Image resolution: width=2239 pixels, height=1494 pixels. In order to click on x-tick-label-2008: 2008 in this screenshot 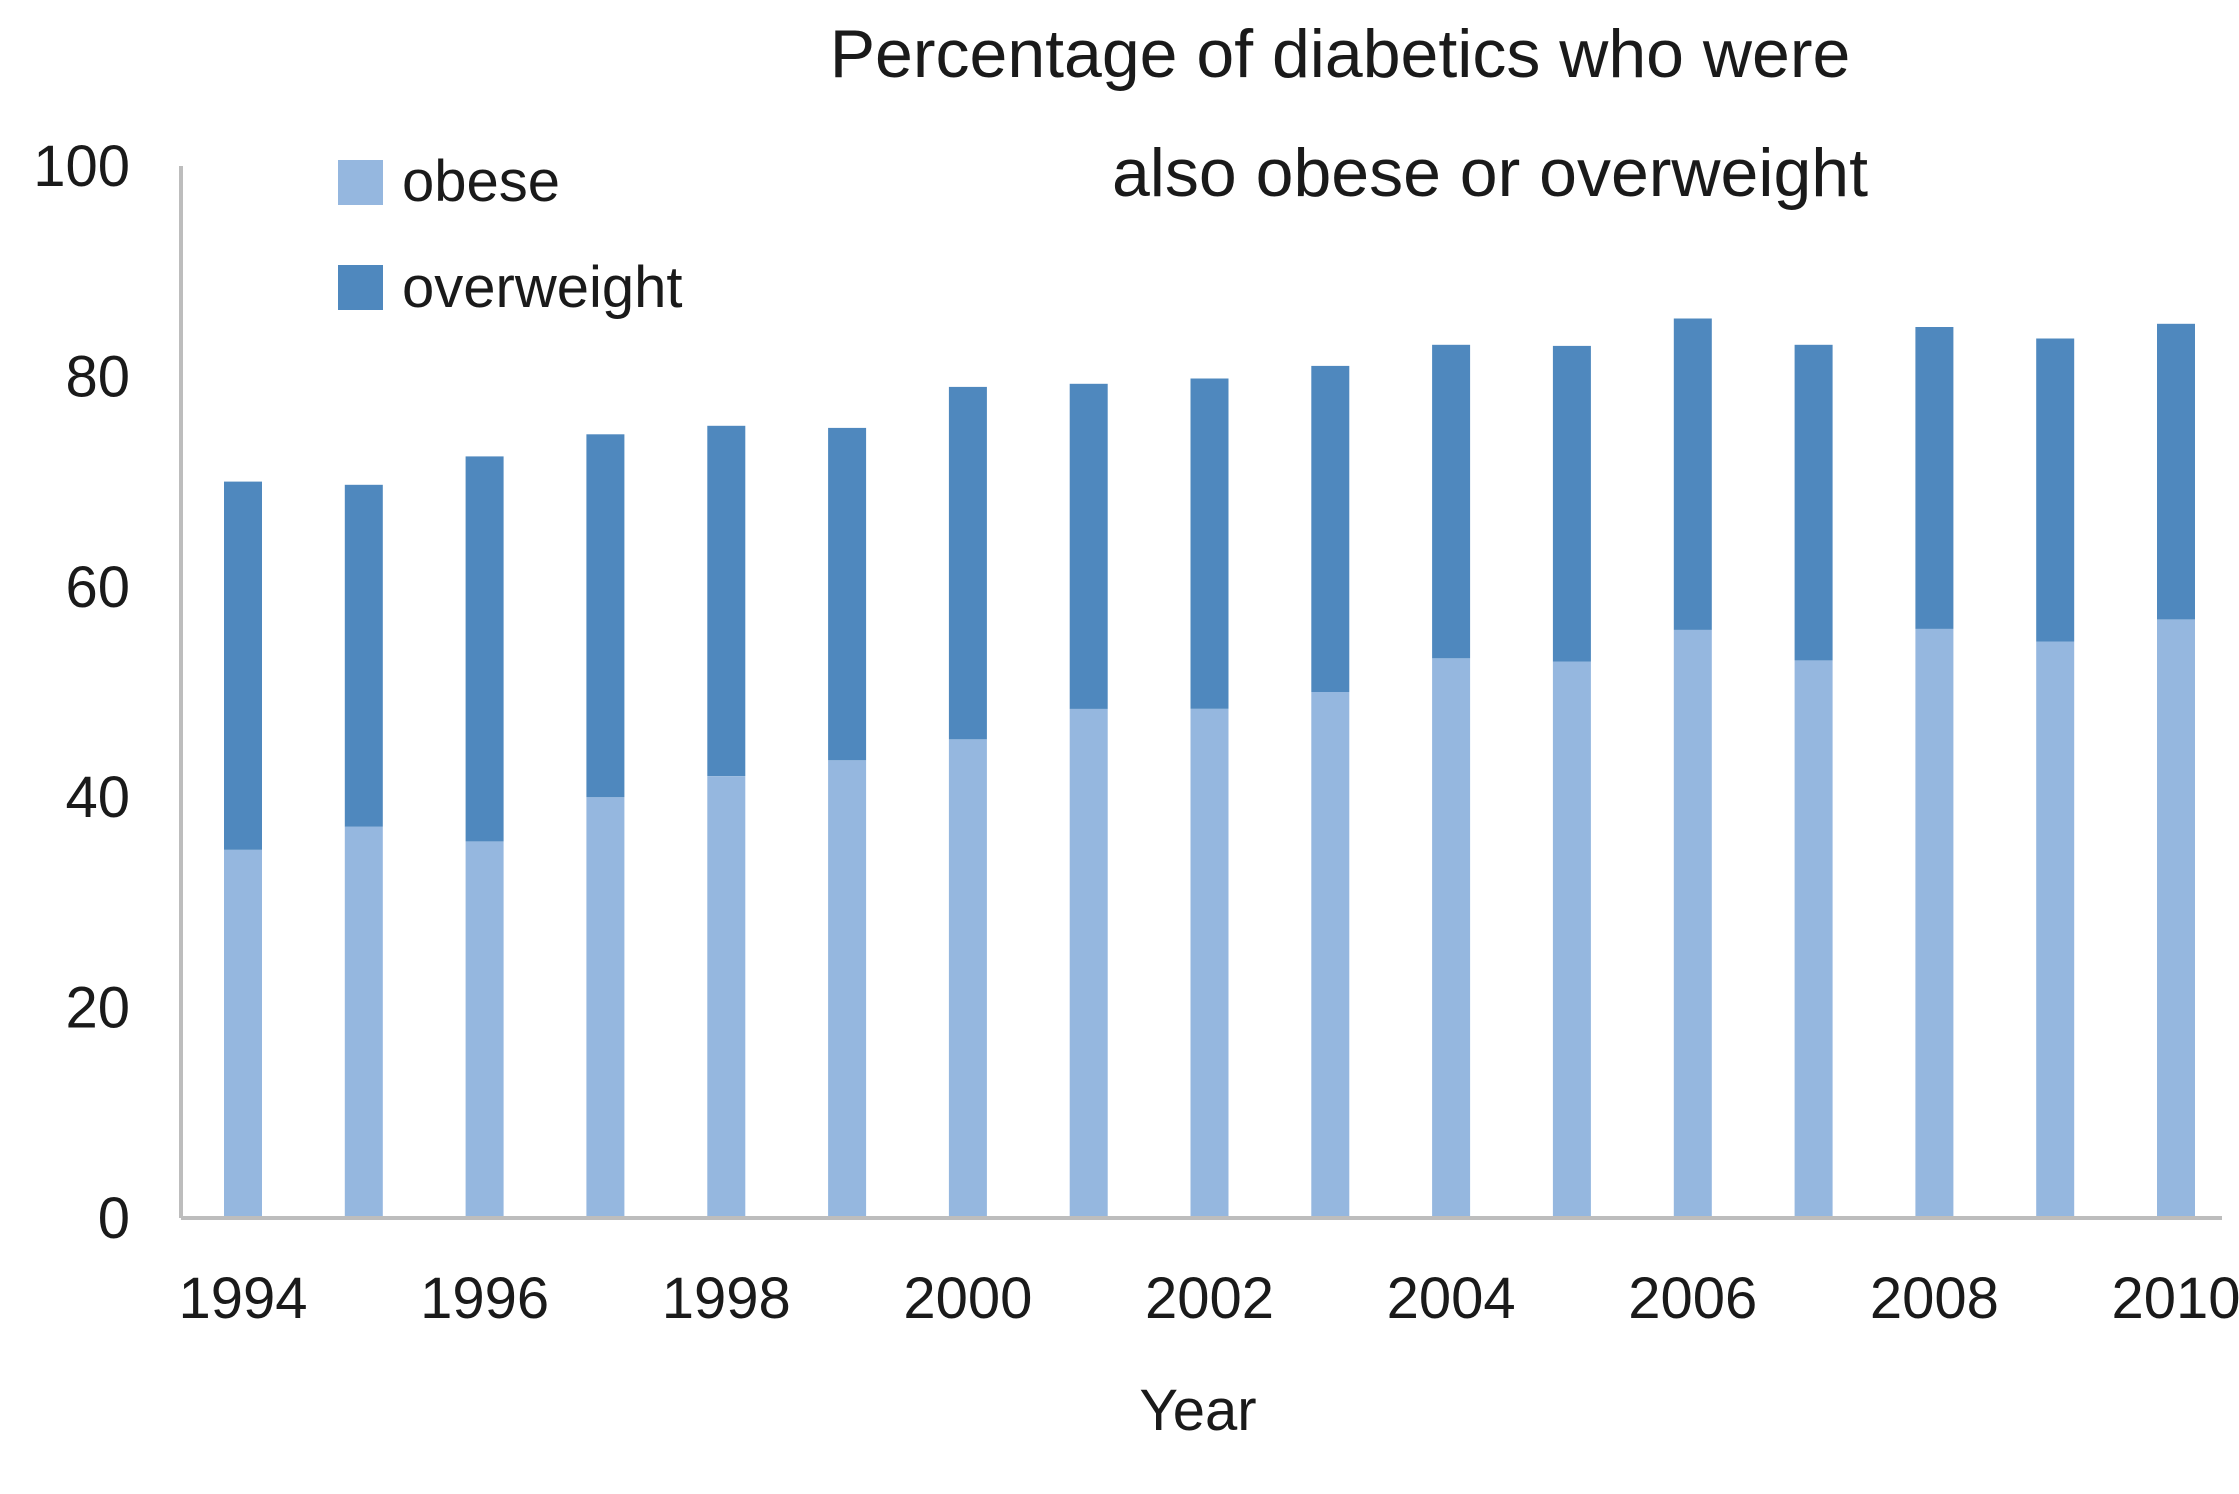, I will do `click(1934, 1298)`.